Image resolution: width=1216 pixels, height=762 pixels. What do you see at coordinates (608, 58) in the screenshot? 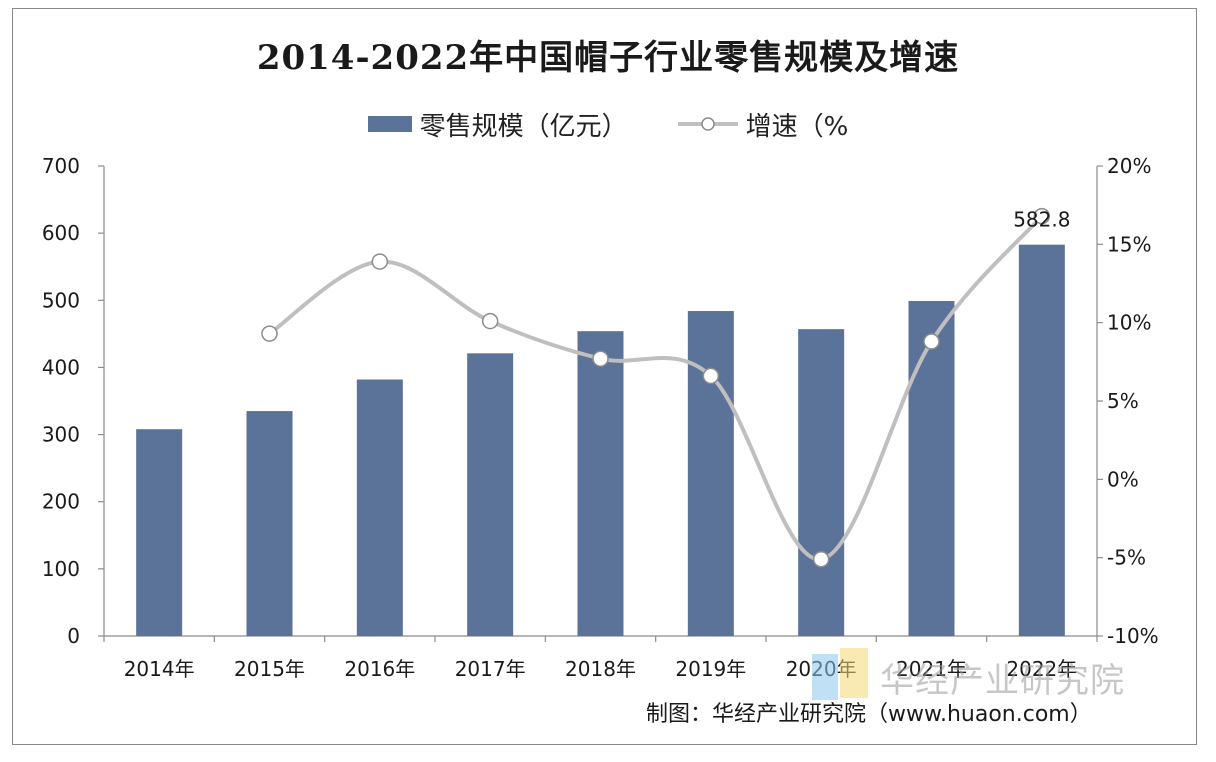
I see `chart-title: 2014-2022年中国帽子行业零售规模及增速` at bounding box center [608, 58].